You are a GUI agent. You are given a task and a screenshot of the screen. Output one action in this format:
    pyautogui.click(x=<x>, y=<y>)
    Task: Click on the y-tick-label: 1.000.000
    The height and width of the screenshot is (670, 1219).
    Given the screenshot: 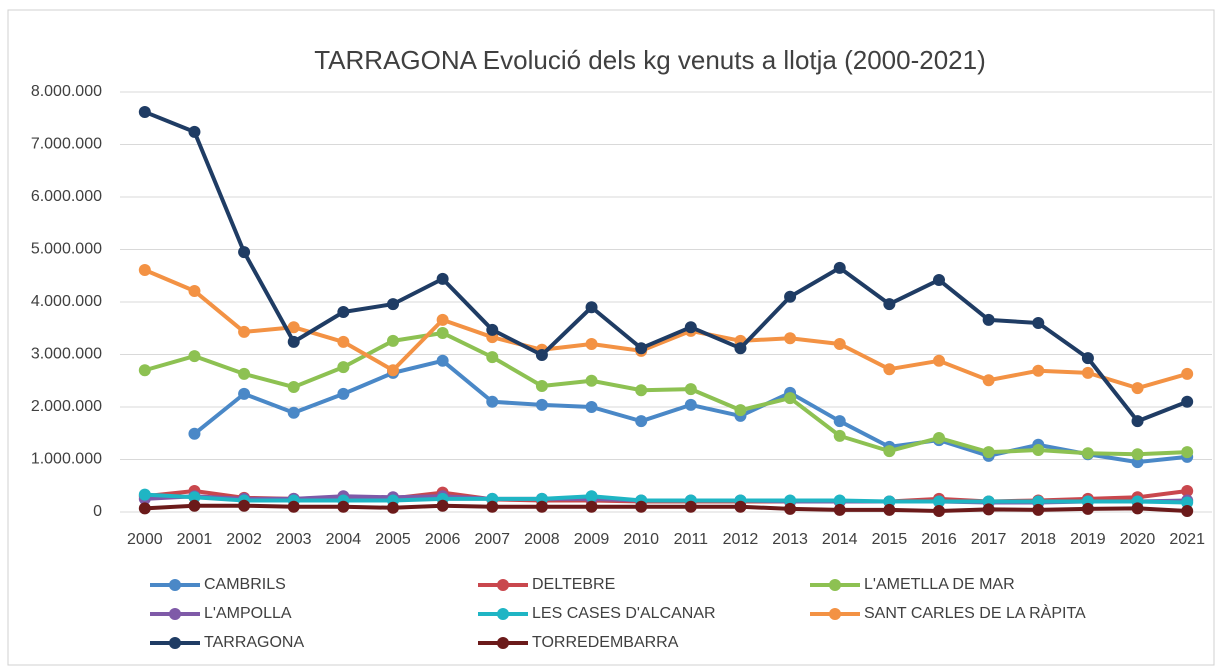 What is the action you would take?
    pyautogui.click(x=66, y=459)
    